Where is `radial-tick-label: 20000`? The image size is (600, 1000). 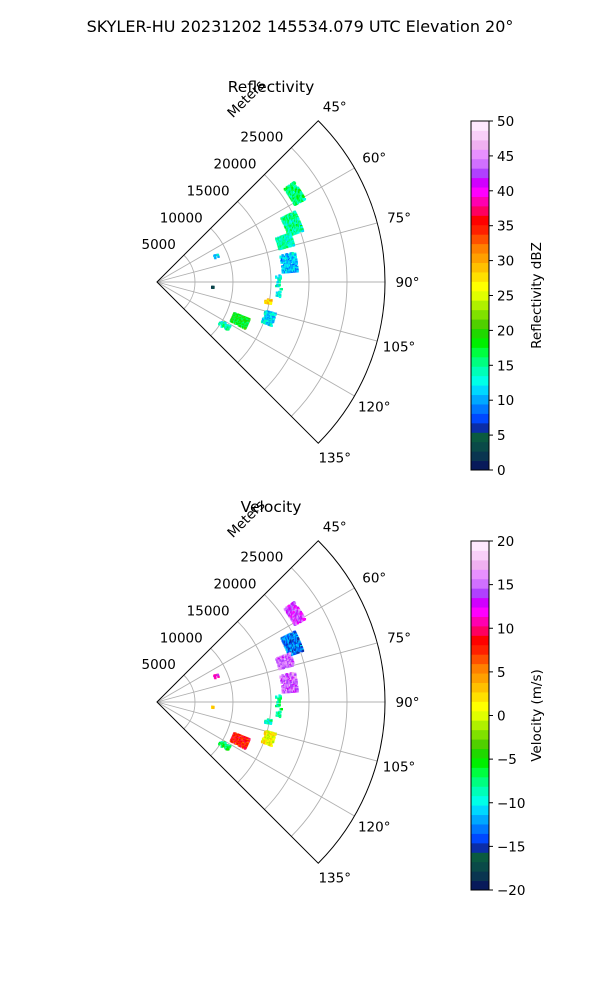
radial-tick-label: 20000 is located at coordinates (235, 165).